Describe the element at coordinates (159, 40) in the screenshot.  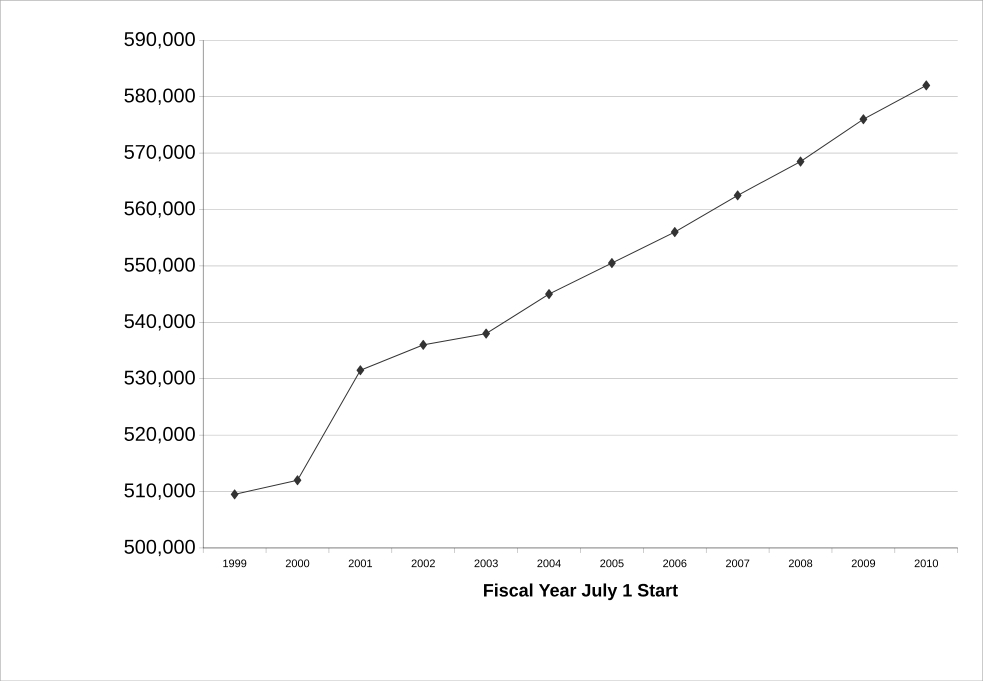
I see `y-tick-label: 590,000` at that location.